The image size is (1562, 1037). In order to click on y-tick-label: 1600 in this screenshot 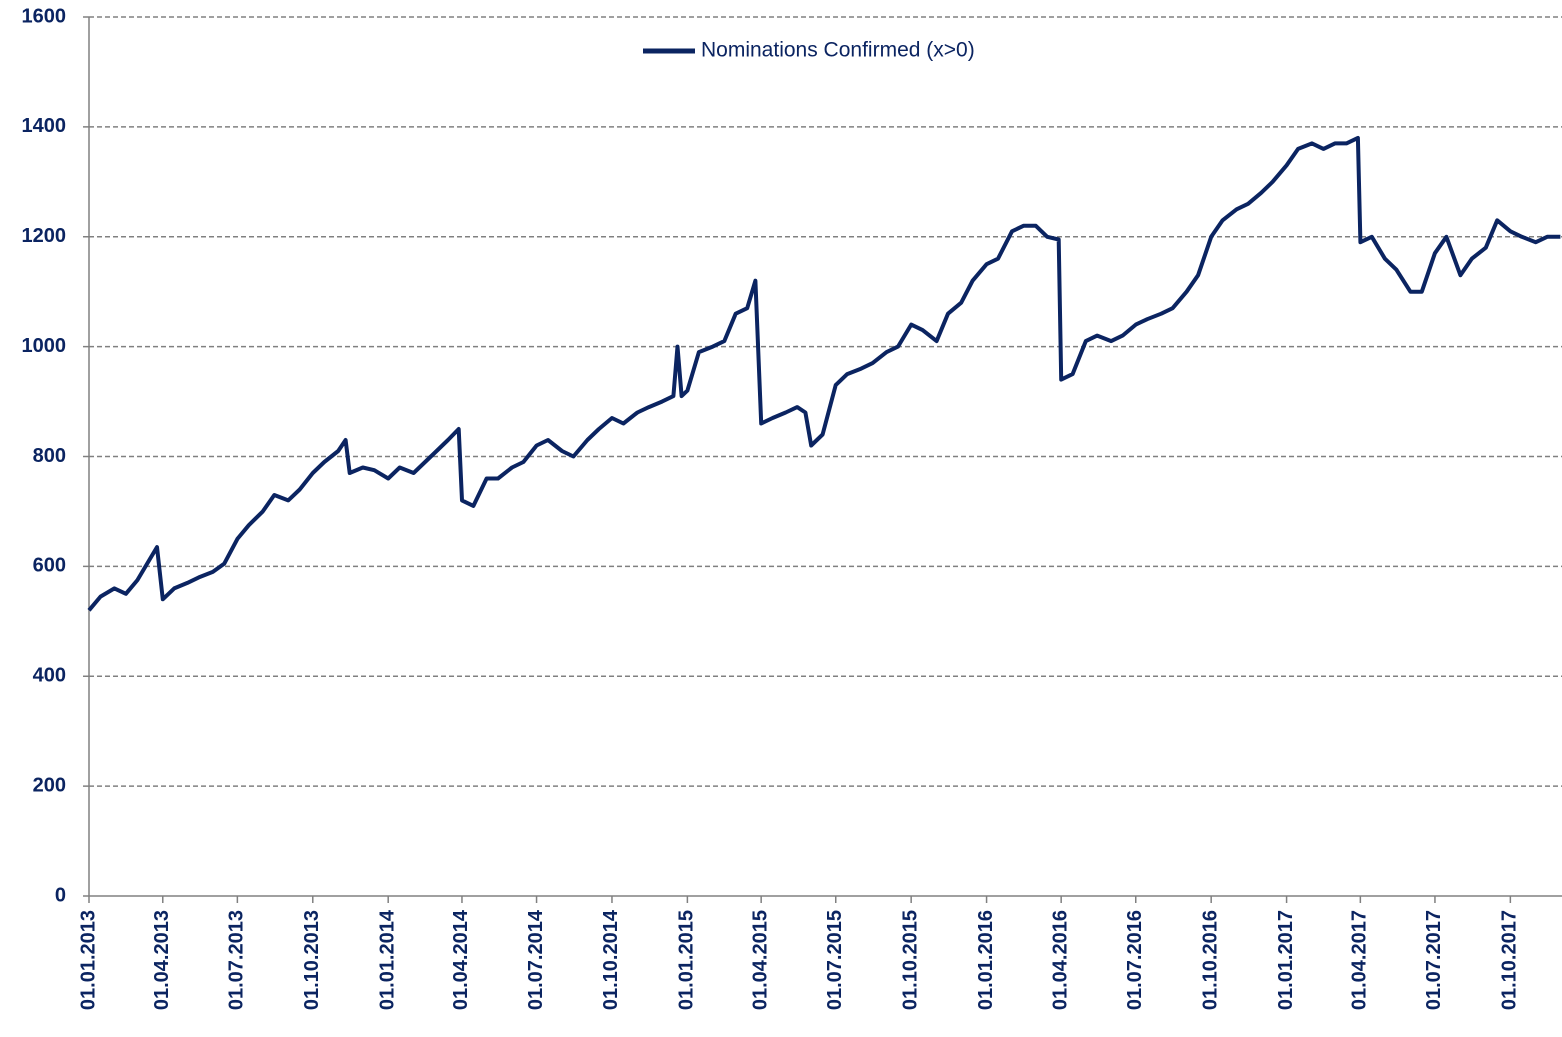, I will do `click(44, 16)`.